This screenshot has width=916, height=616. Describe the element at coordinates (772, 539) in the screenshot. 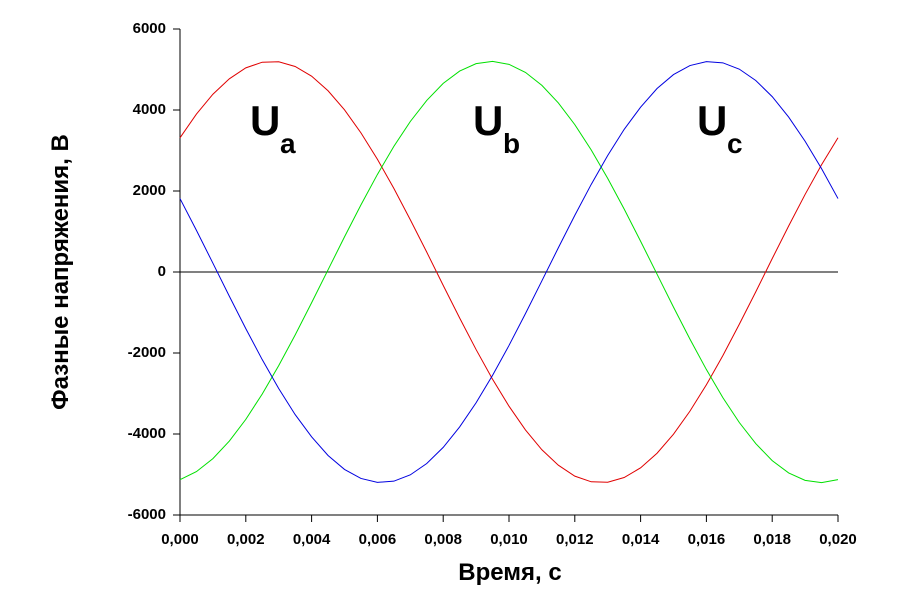

I see `x-tick-label: 0,018` at that location.